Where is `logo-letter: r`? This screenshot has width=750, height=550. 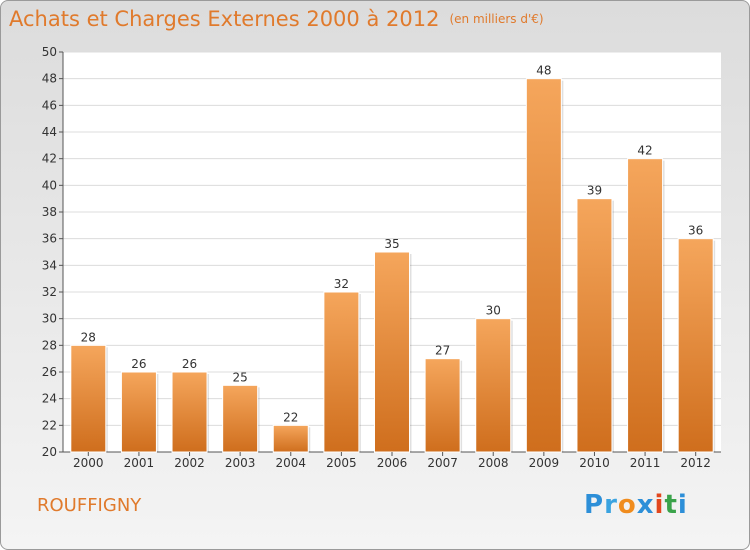
logo-letter: r is located at coordinates (611, 505).